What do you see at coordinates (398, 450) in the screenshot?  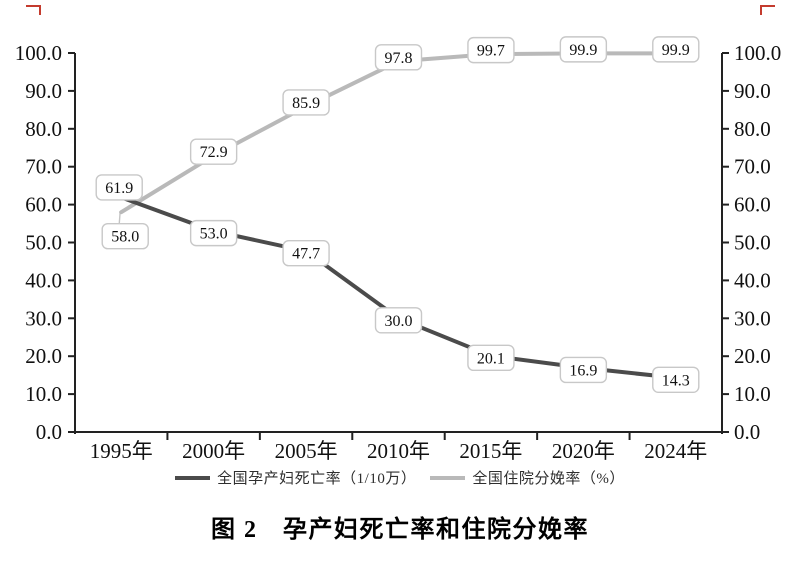 I see `x-tick-label: 2010年` at bounding box center [398, 450].